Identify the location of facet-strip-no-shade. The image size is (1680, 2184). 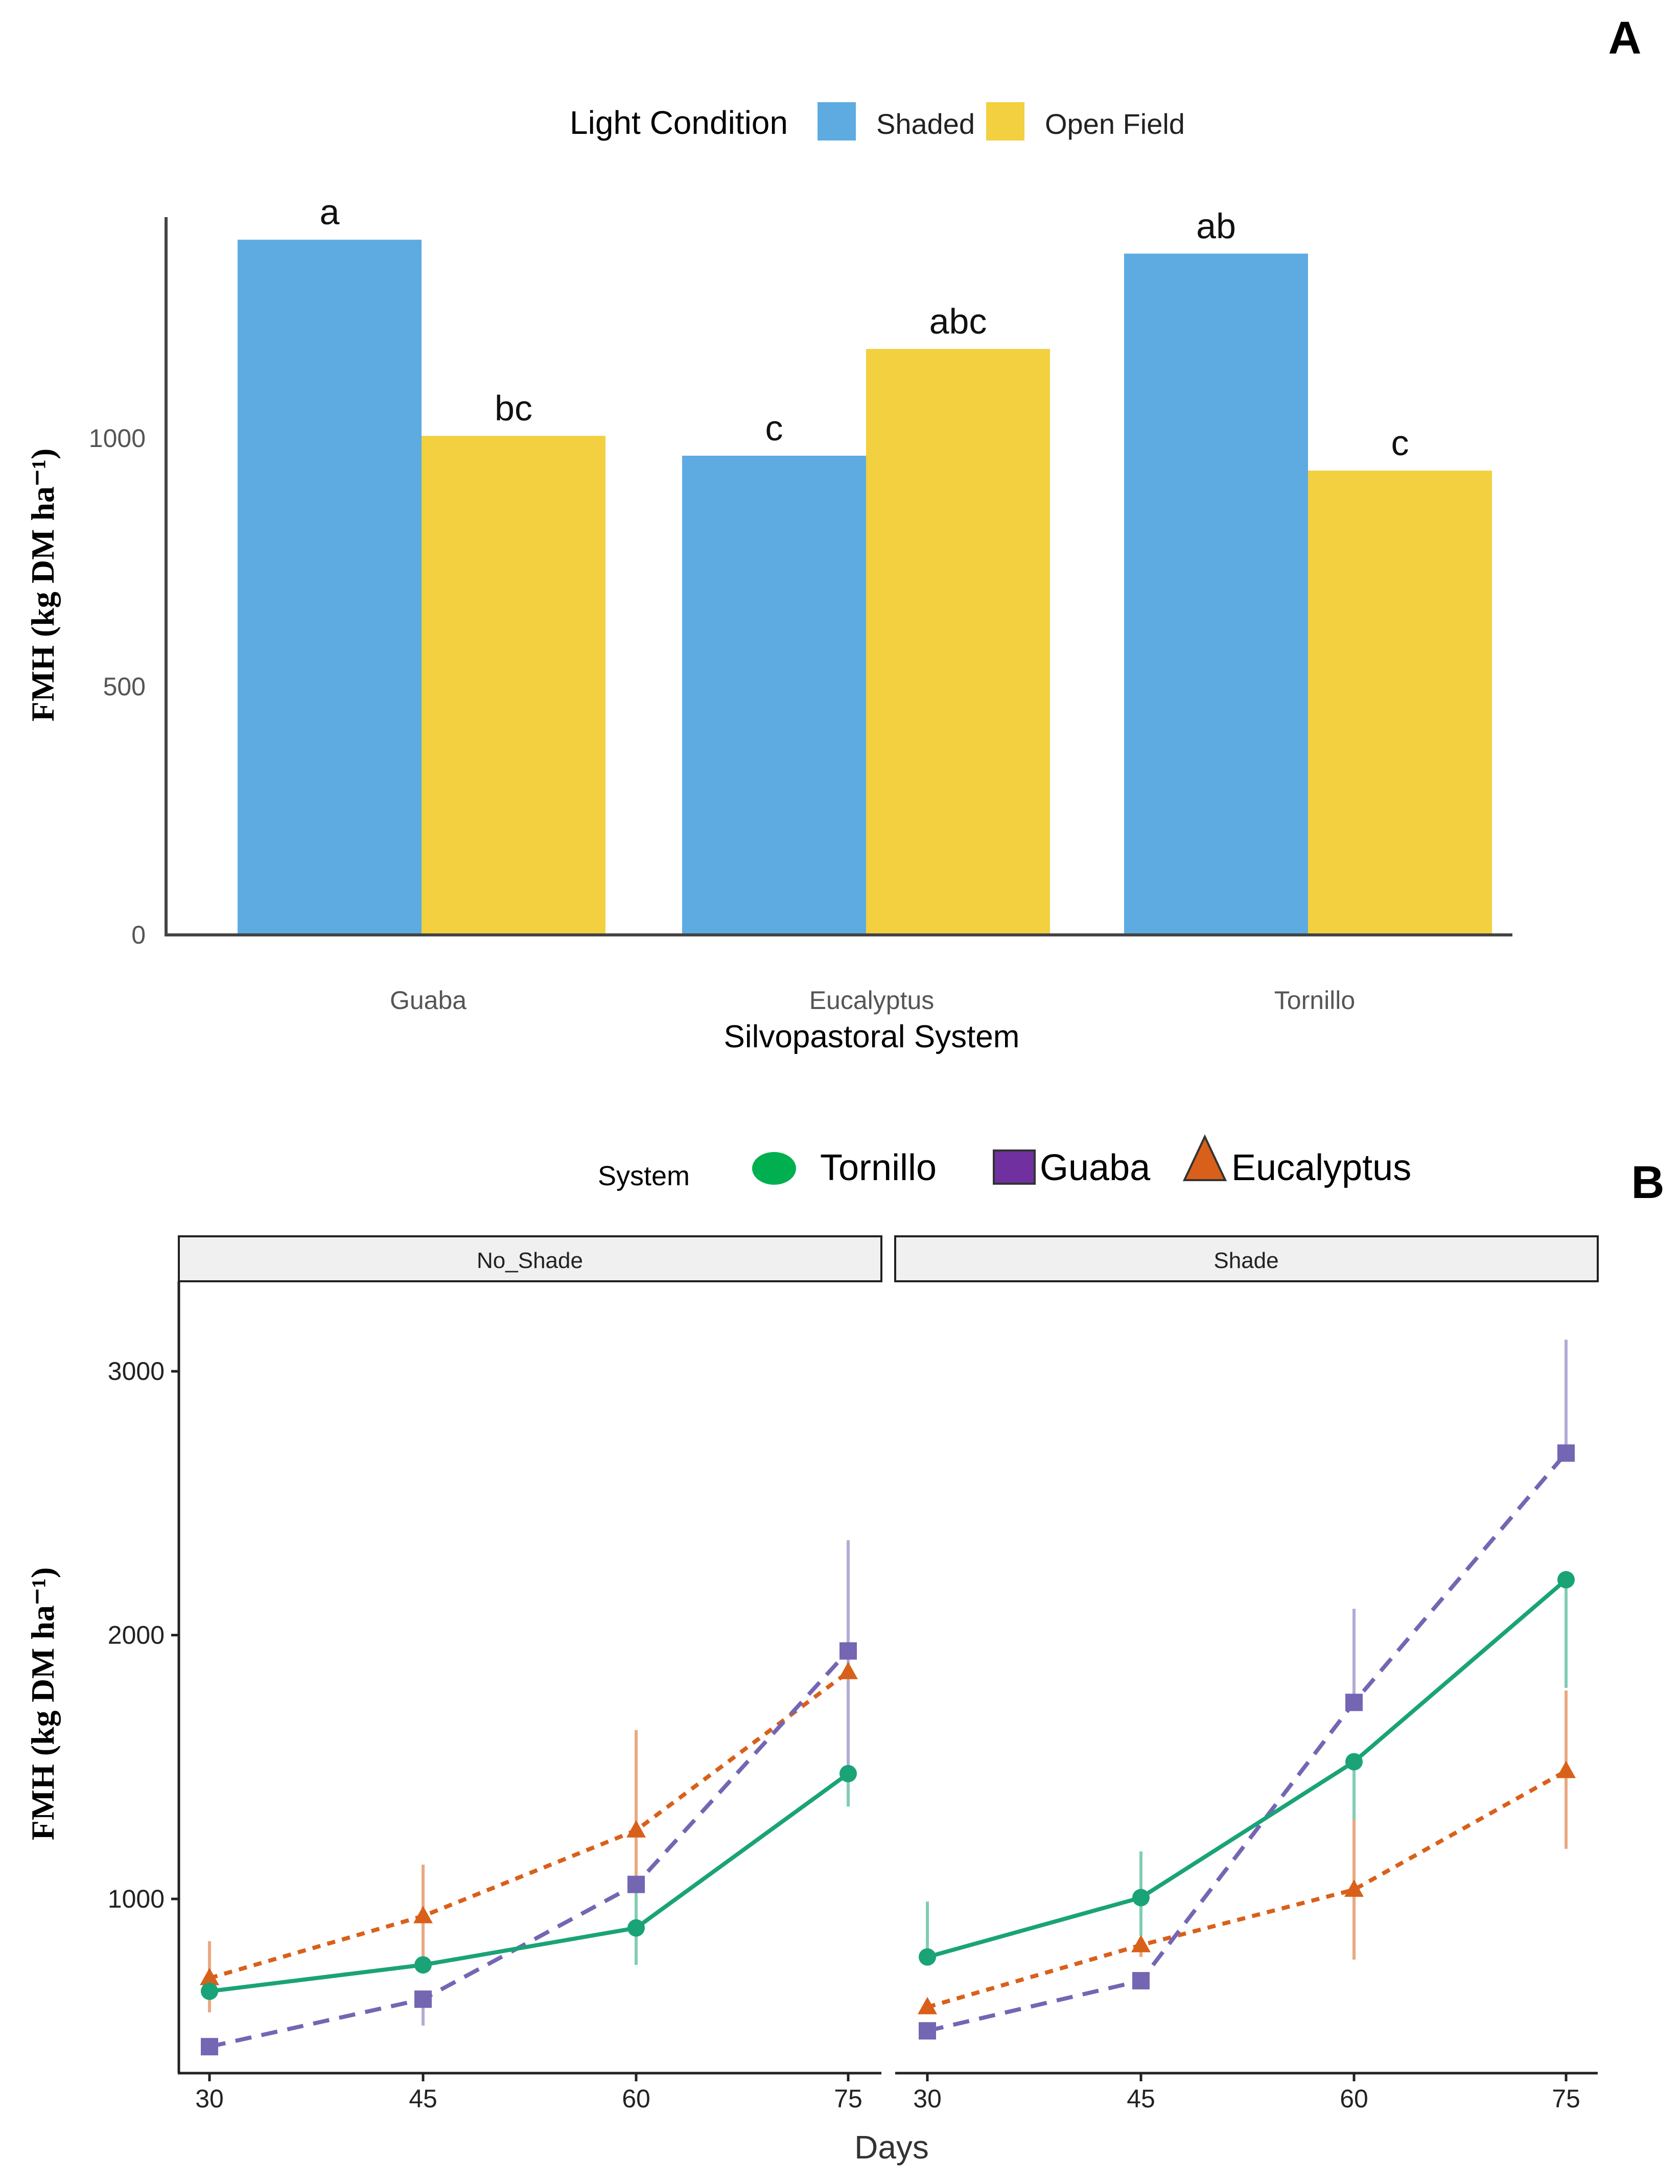
(530, 1258).